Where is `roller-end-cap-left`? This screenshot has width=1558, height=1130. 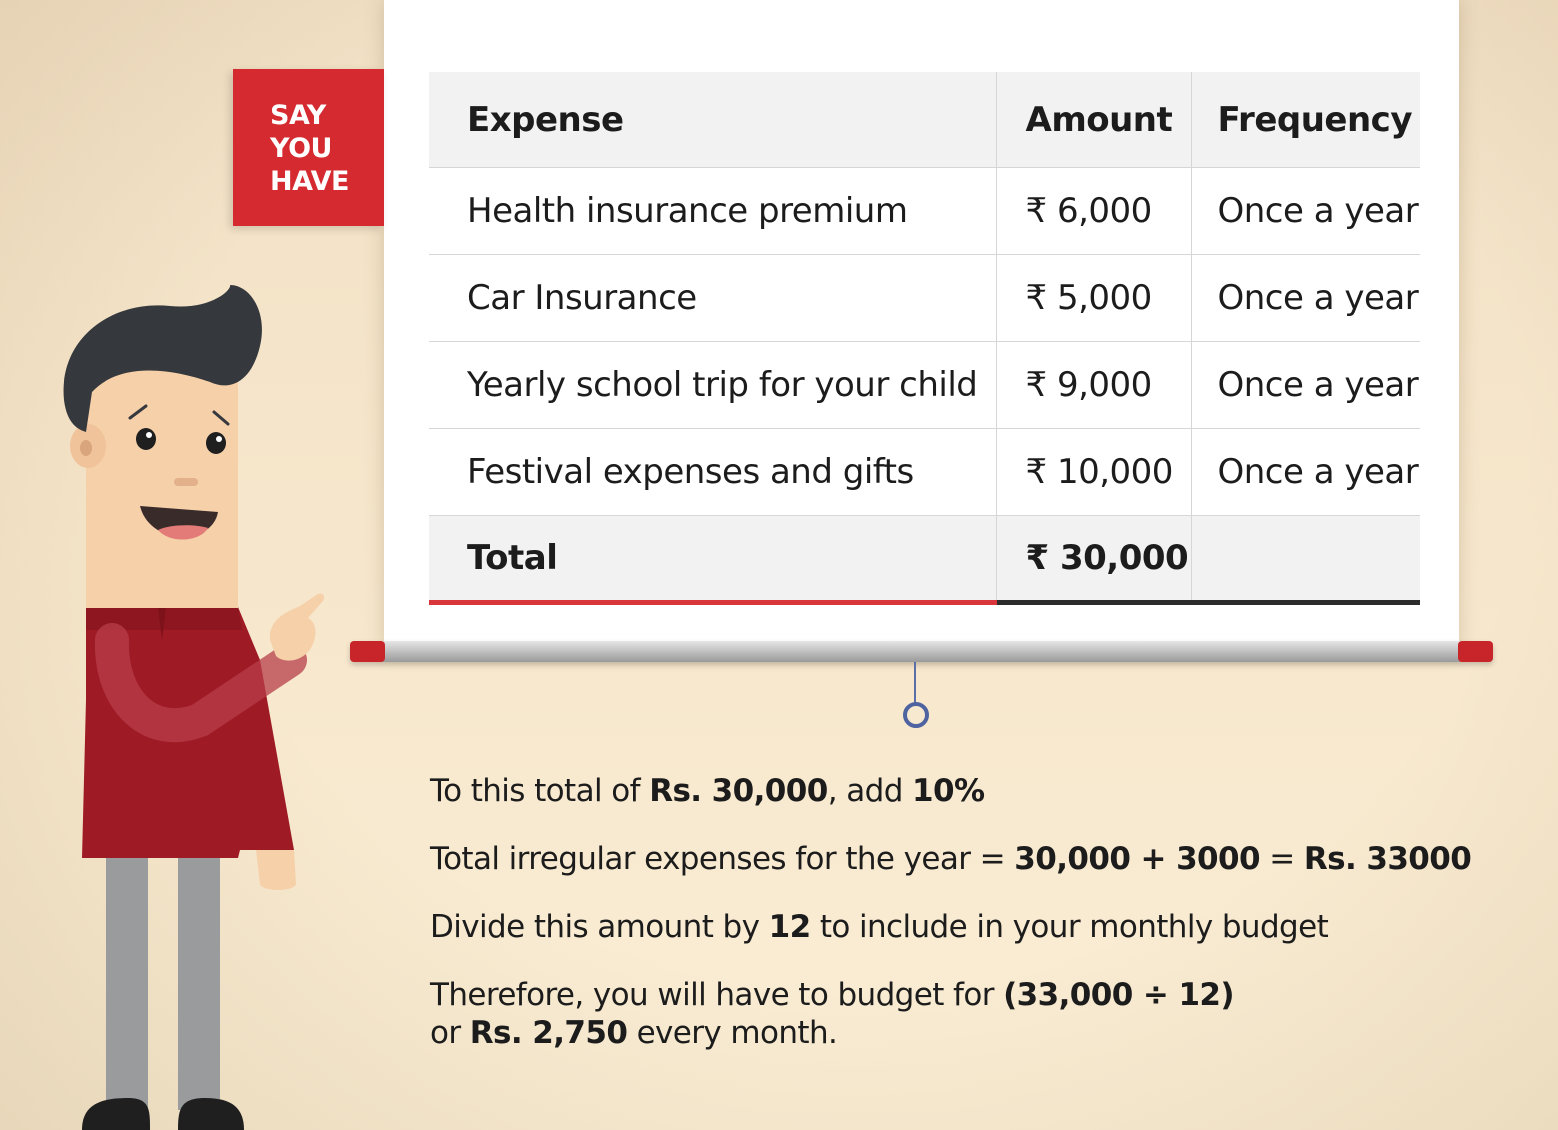
roller-end-cap-left is located at coordinates (367, 651).